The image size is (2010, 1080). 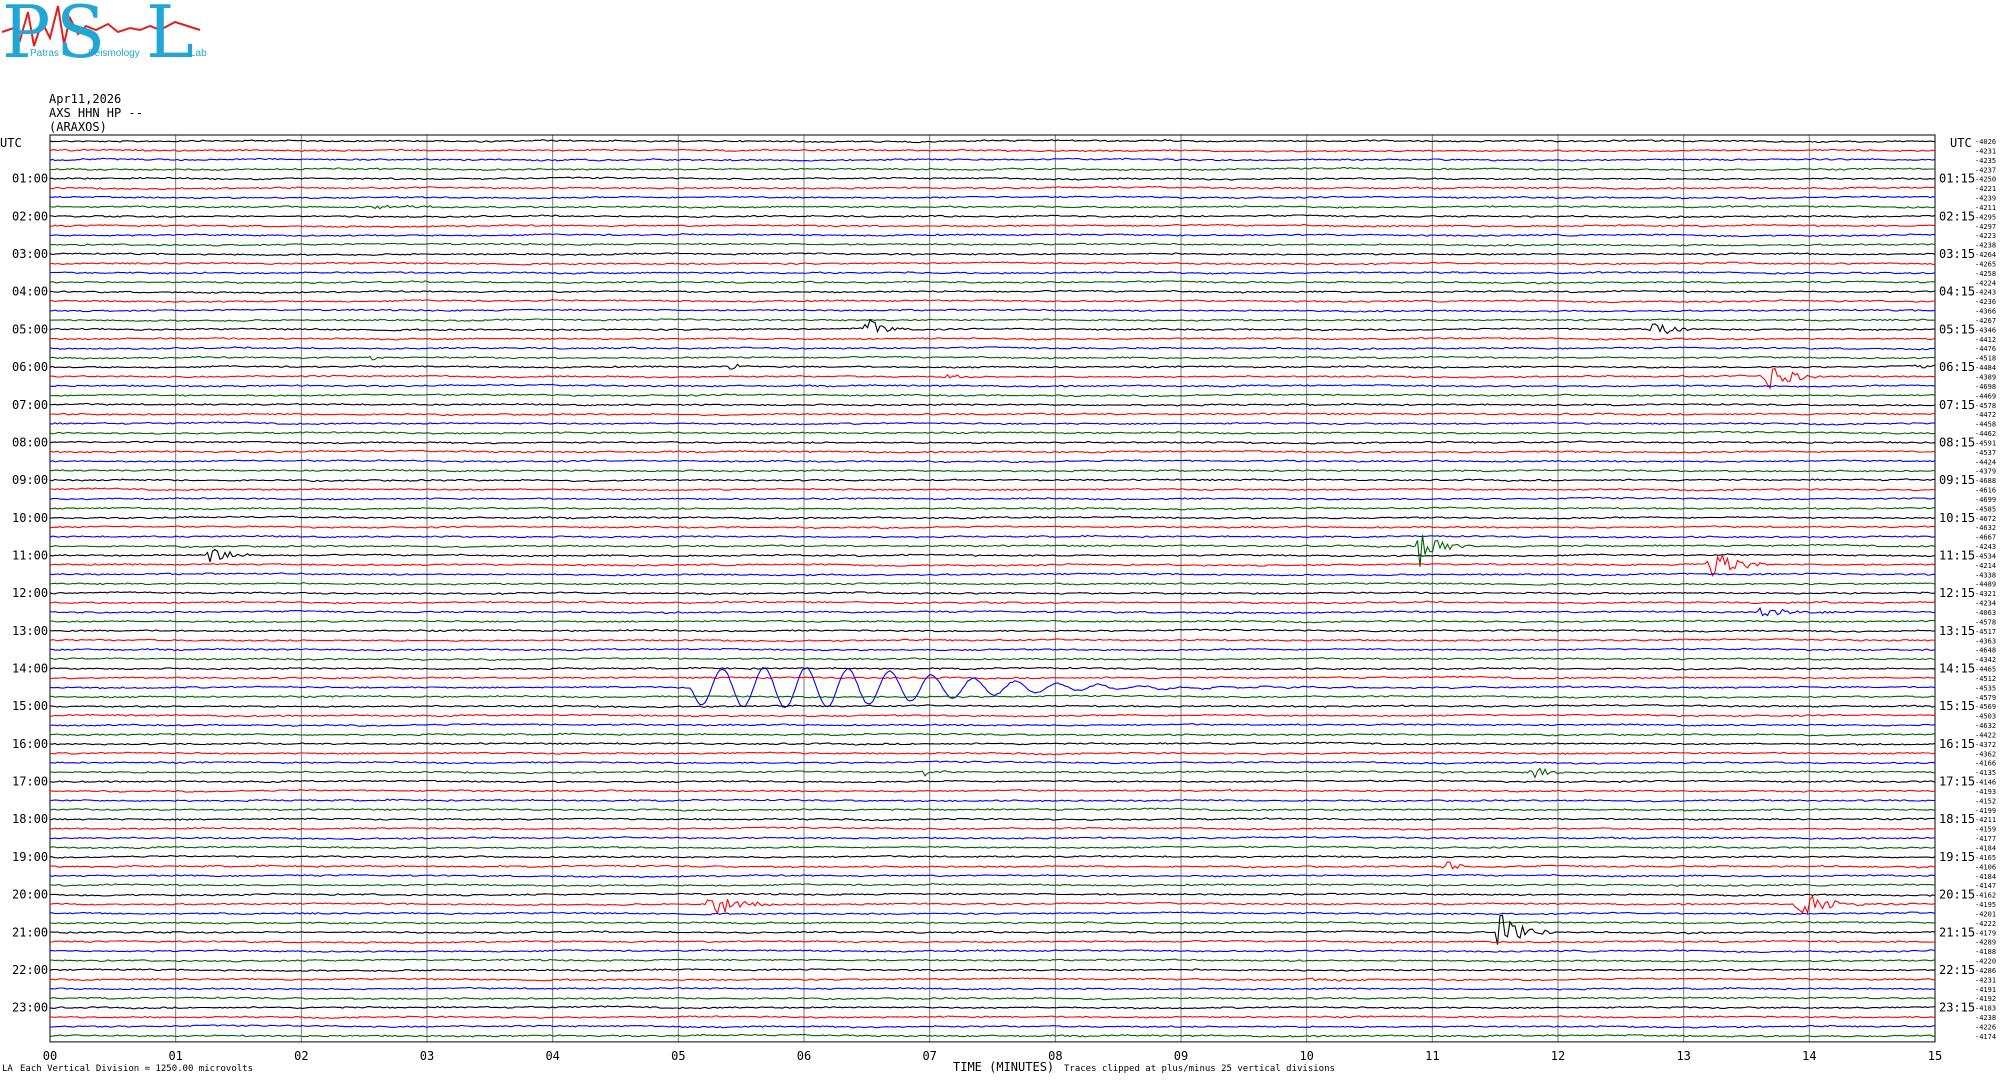 I want to click on trace-offset-label: -4236, so click(x=1985, y=302).